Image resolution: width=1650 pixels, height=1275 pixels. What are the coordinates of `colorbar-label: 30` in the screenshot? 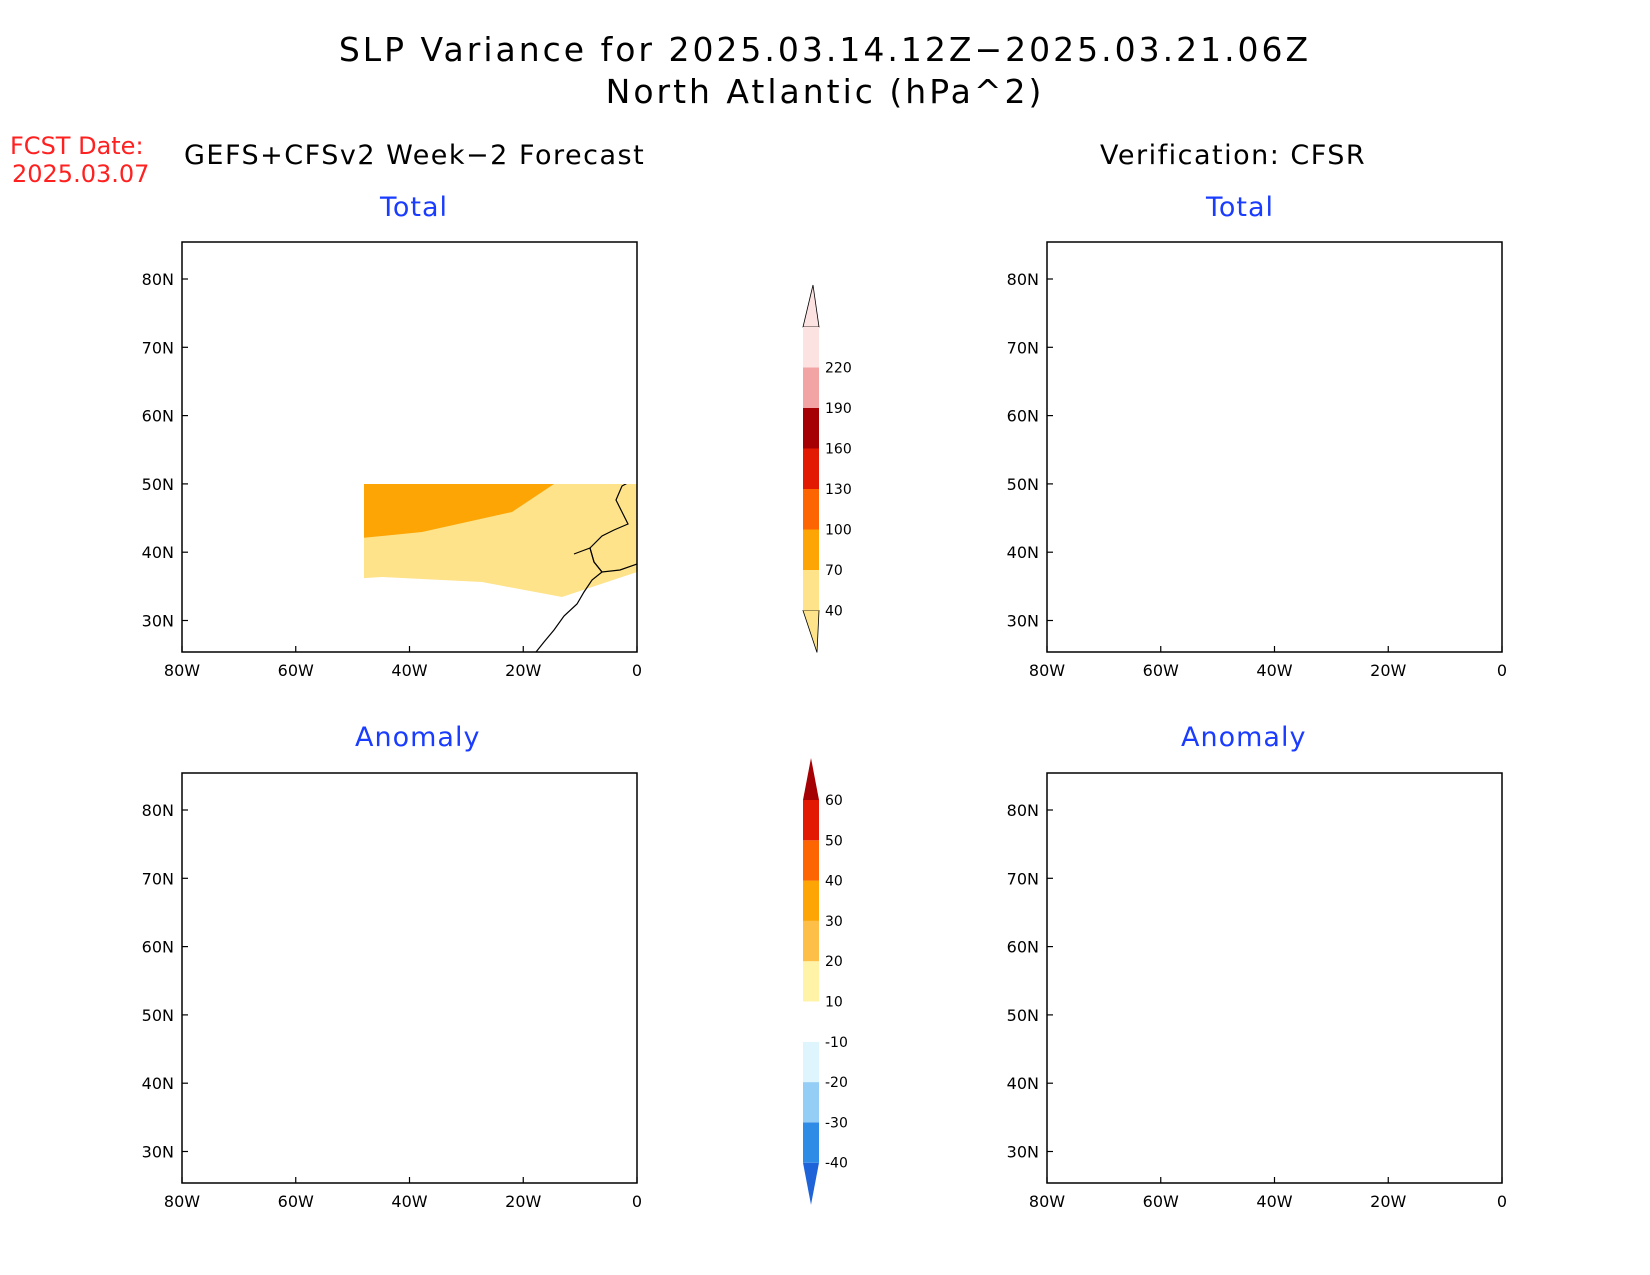 It's located at (834, 922).